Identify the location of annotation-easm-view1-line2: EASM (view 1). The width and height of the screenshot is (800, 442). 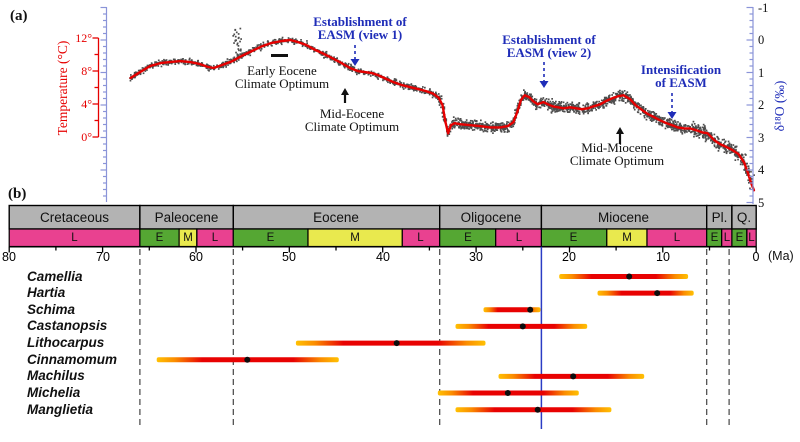
(360, 34).